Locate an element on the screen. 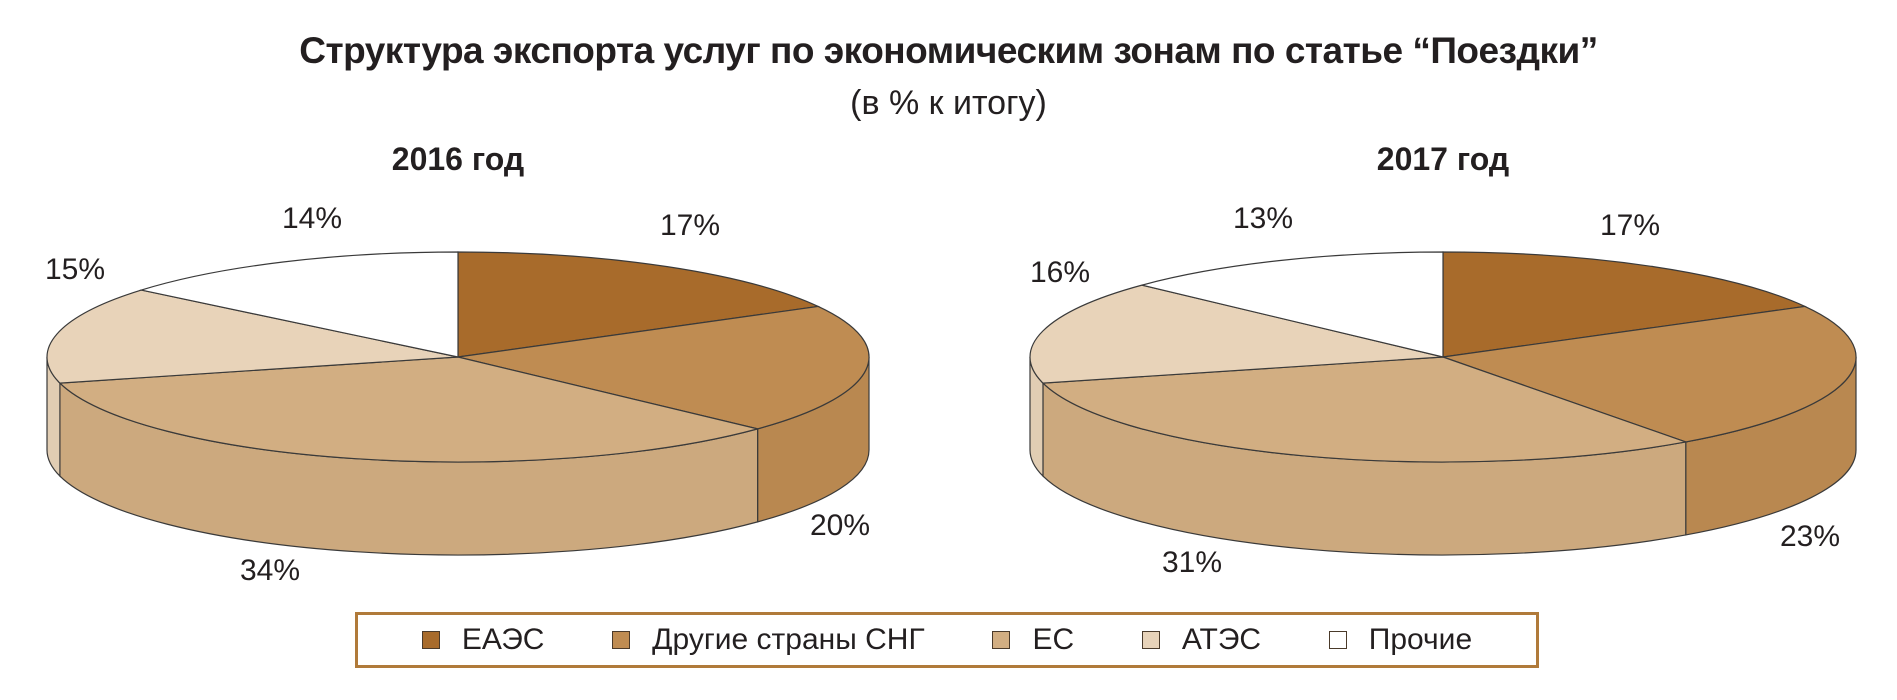 The width and height of the screenshot is (1897, 700). chart-title-2016: 2016 год is located at coordinates (458, 159).